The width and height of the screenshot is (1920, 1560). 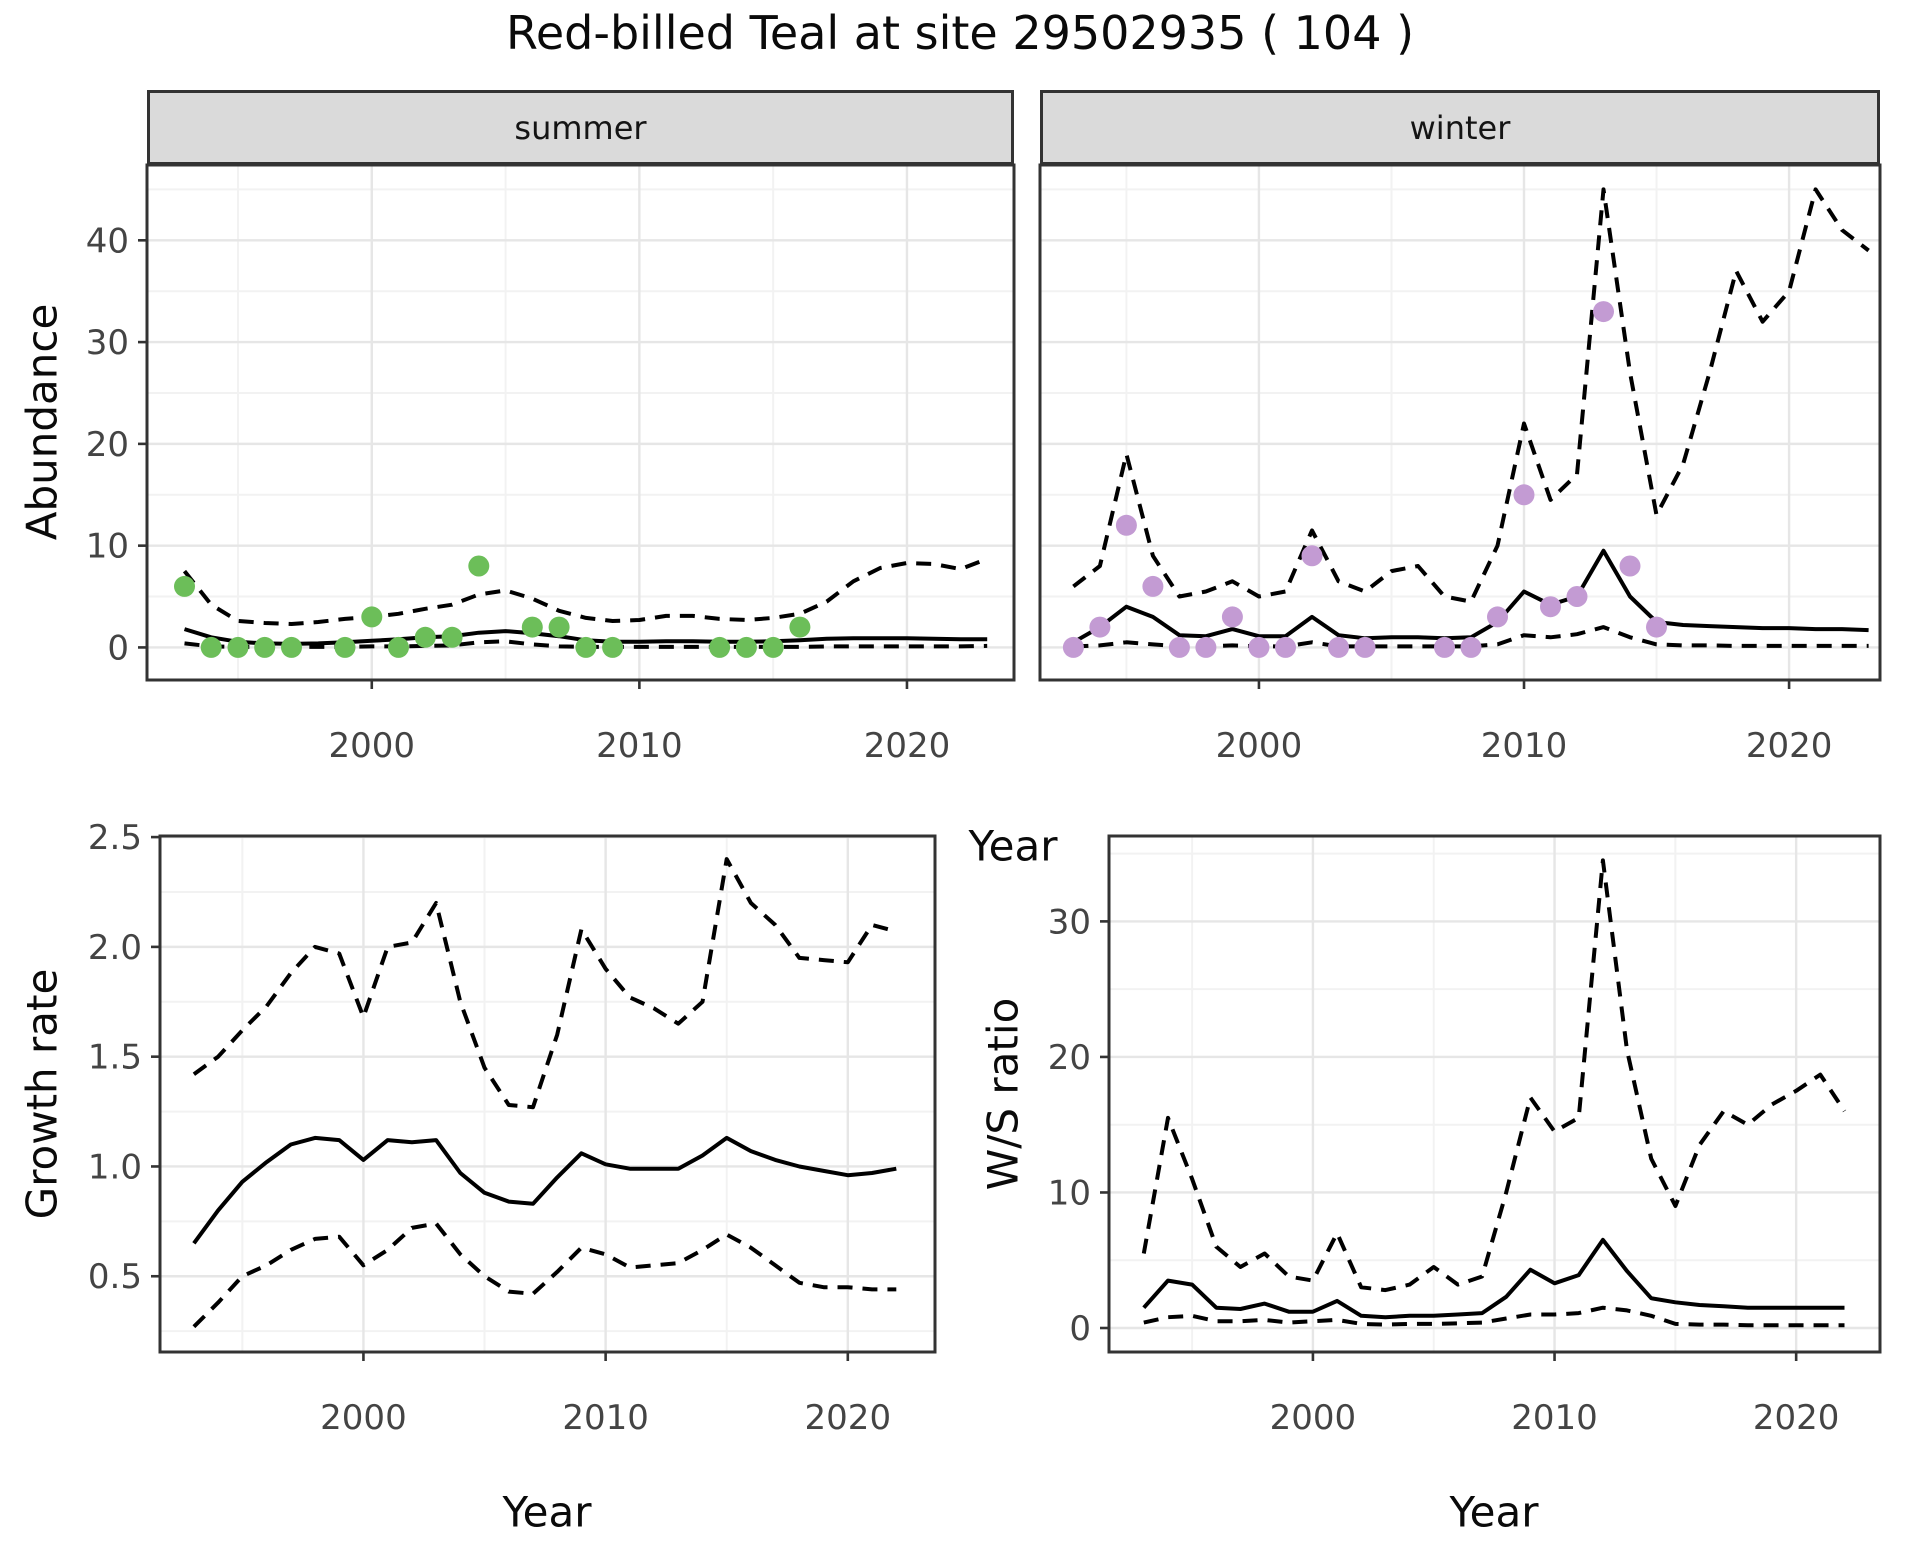 What do you see at coordinates (544, 1275) in the screenshot?
I see `series-line-lower_95ci-growth_rate` at bounding box center [544, 1275].